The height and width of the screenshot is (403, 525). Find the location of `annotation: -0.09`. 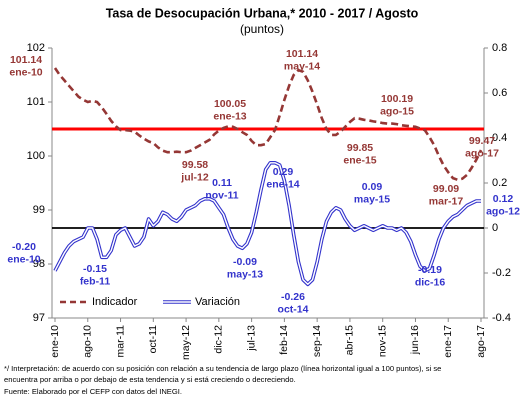

annotation: -0.09 is located at coordinates (245, 262).